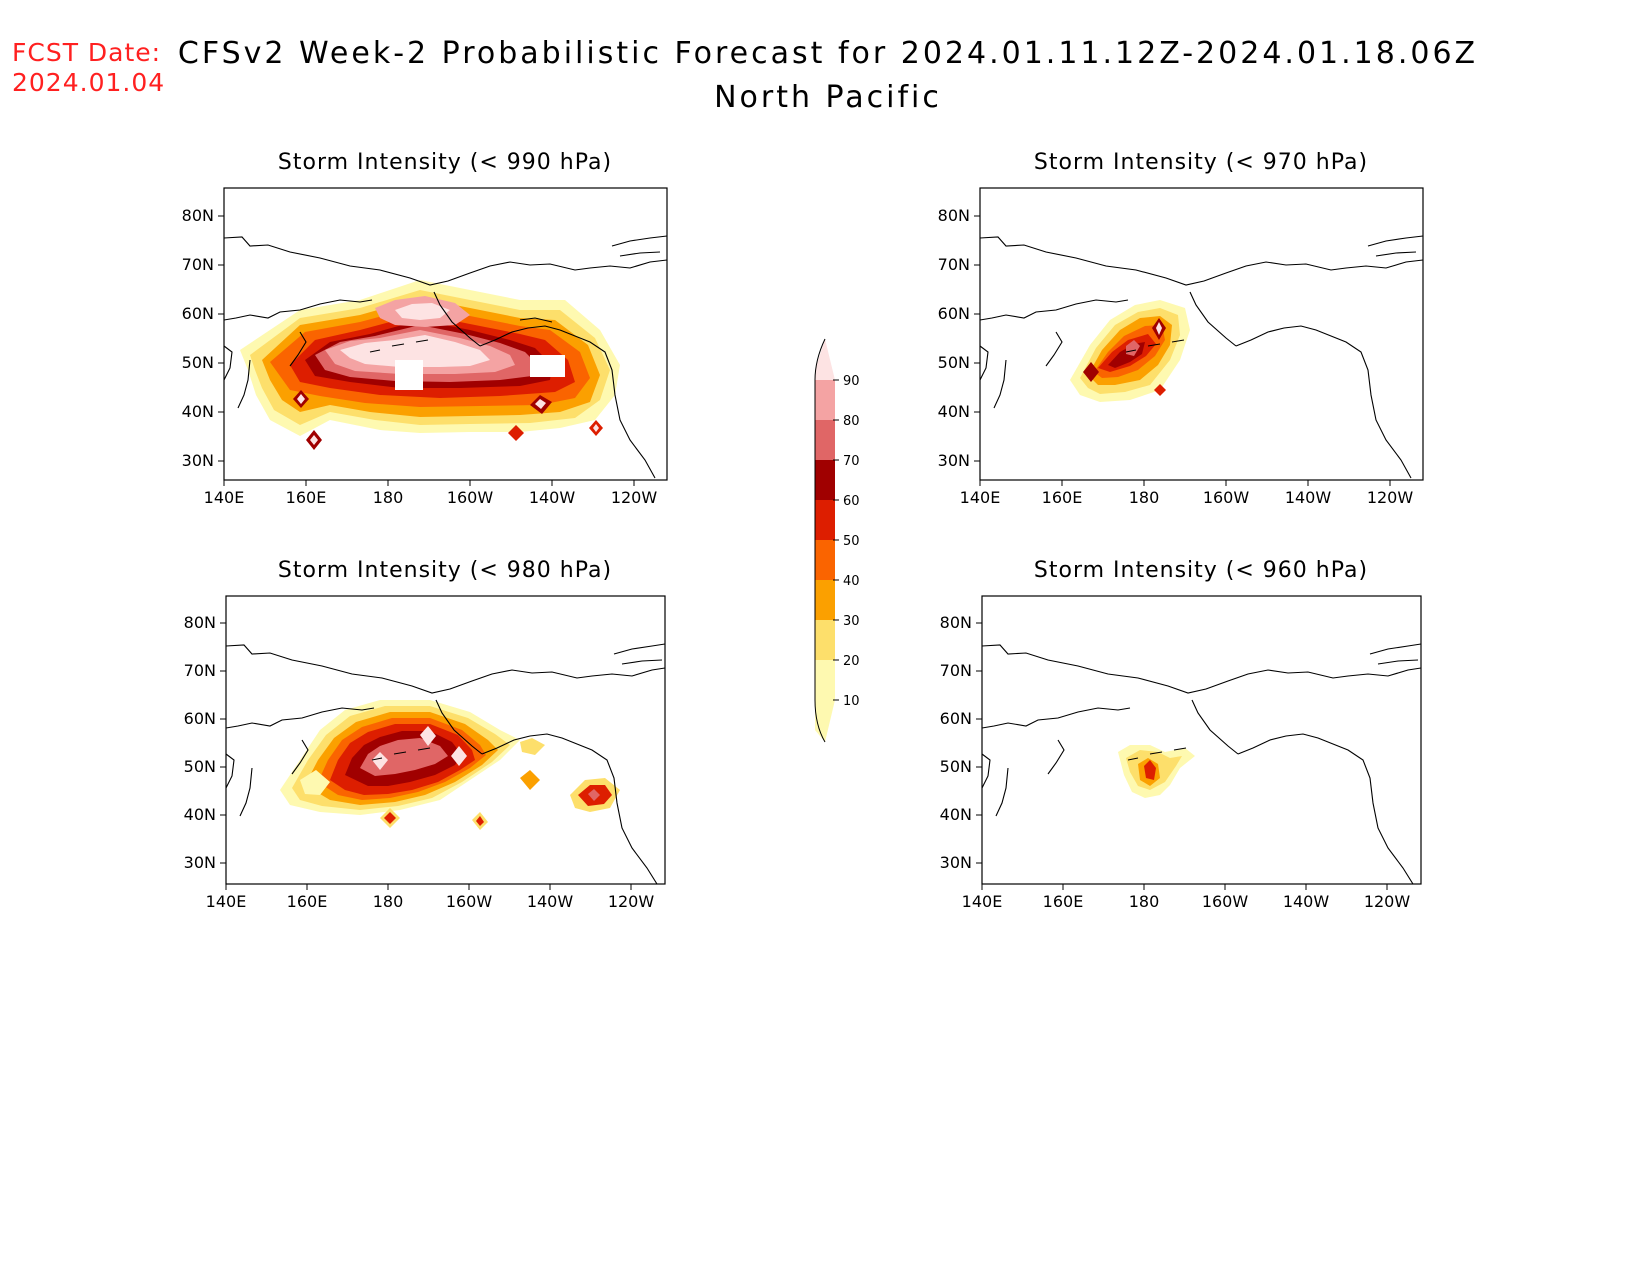 The height and width of the screenshot is (1275, 1650). I want to click on panel-title: Storm Intensity (< 990 hPa), so click(445, 162).